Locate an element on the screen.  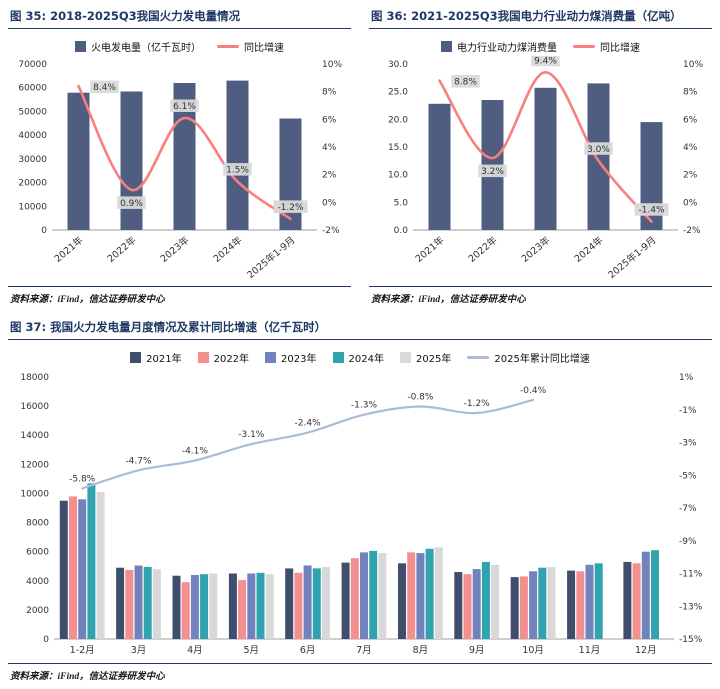
legend-item: 2024年 is located at coordinates (358, 357).